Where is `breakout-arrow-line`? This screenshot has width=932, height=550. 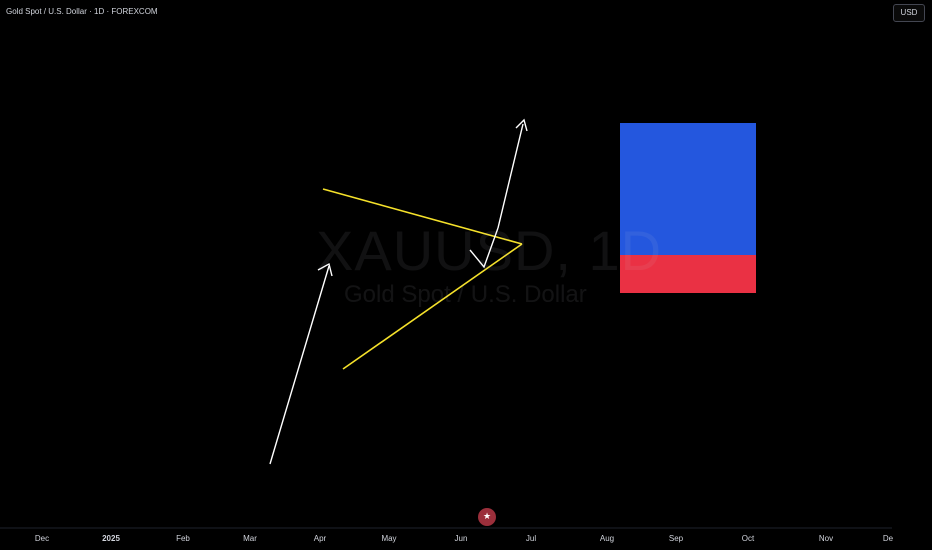
breakout-arrow-line is located at coordinates (510, 176).